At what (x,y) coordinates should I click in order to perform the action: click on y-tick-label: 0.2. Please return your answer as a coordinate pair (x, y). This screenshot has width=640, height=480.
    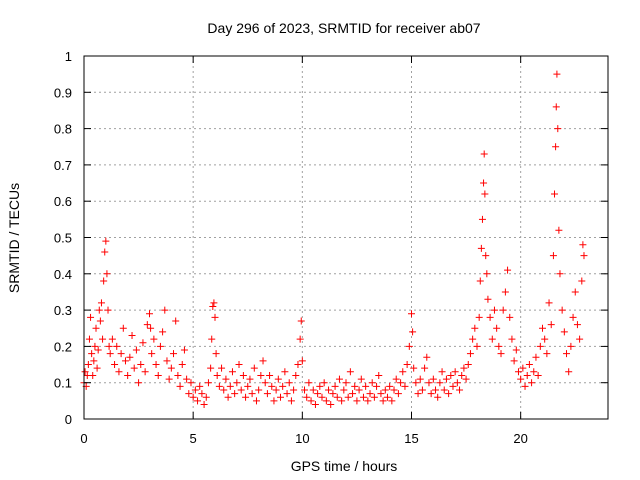
    Looking at the image, I should click on (63, 346).